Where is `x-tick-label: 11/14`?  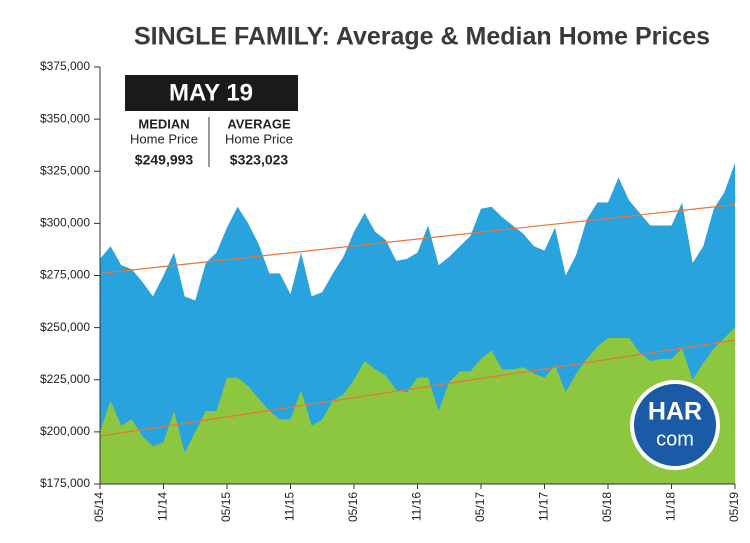
x-tick-label: 11/14 is located at coordinates (163, 506).